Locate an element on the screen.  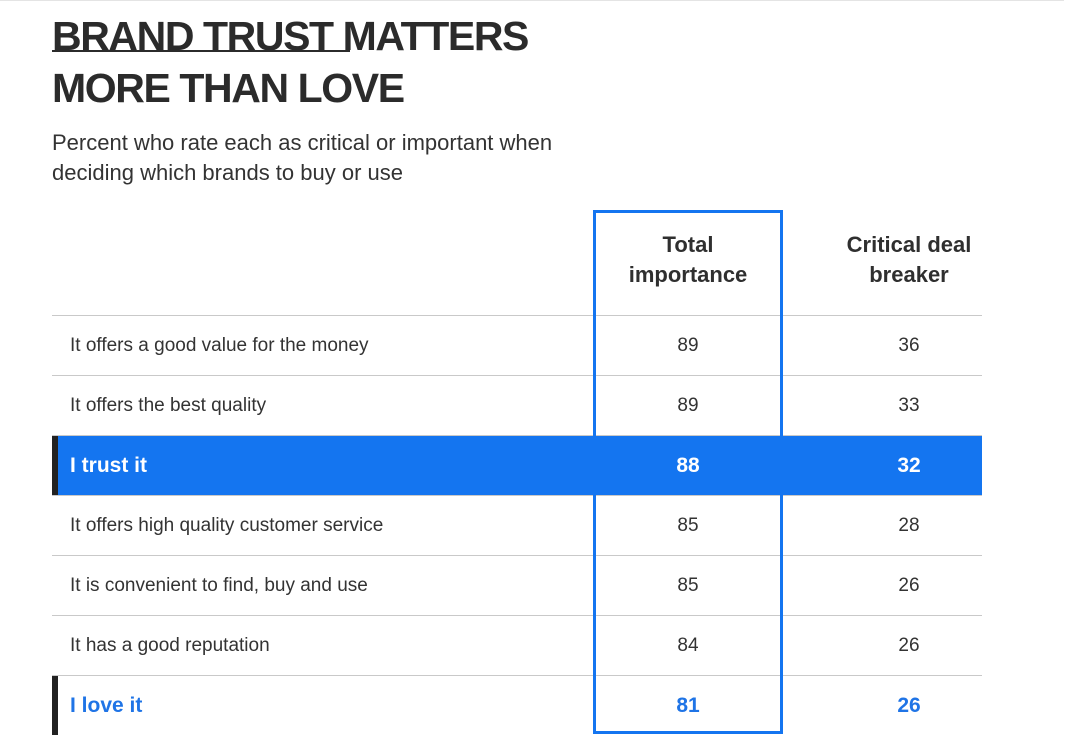
critical-deal-breaker-value: 36 is located at coordinates (909, 345).